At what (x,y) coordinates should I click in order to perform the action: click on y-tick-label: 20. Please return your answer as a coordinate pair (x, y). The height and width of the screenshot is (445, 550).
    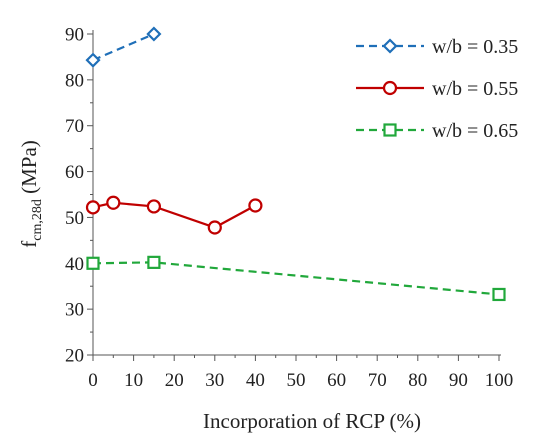
    Looking at the image, I should click on (74, 356).